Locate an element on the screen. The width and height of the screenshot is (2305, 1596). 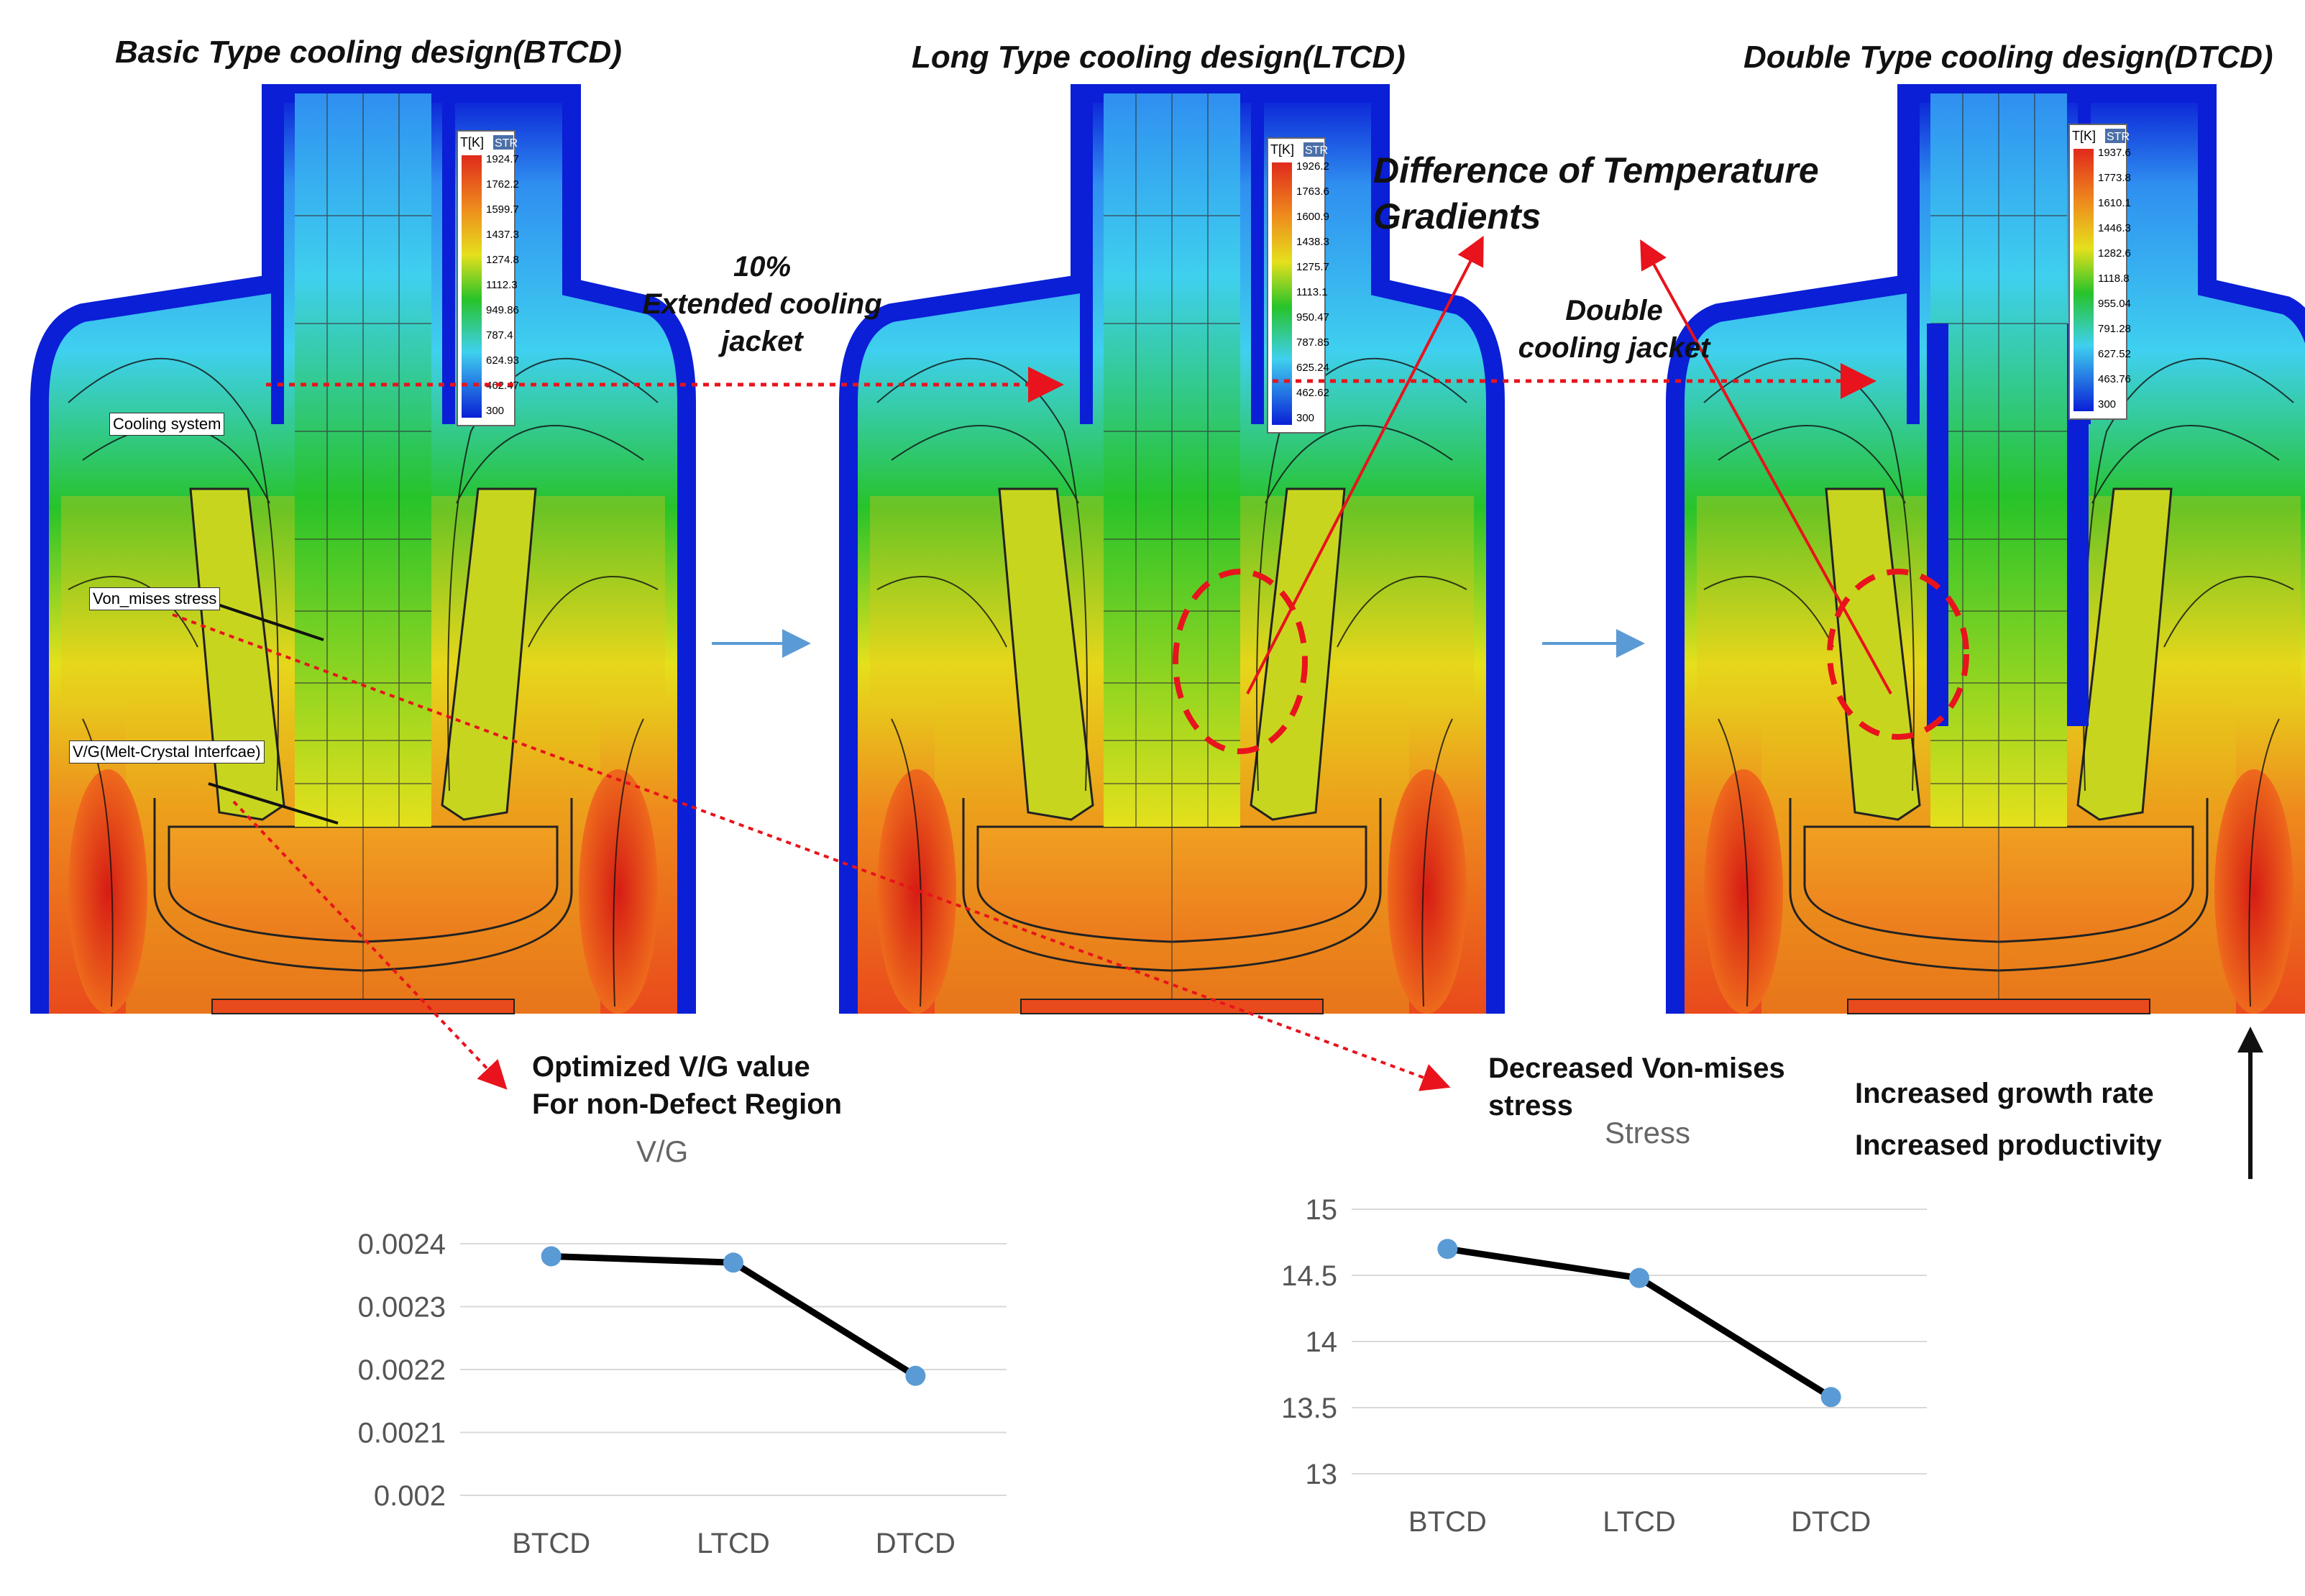
y-tick-label: 14.5 is located at coordinates (1309, 1276).